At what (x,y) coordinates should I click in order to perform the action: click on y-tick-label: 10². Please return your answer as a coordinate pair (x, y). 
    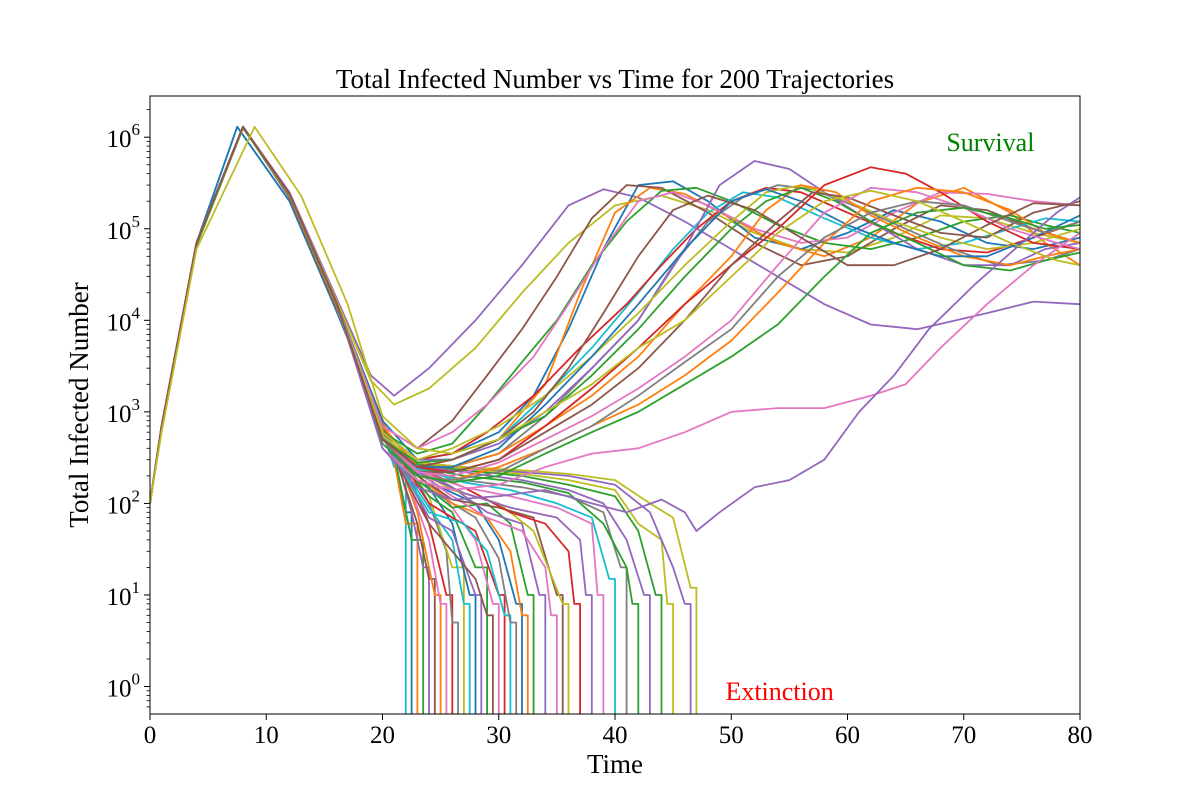
    Looking at the image, I should click on (124, 502).